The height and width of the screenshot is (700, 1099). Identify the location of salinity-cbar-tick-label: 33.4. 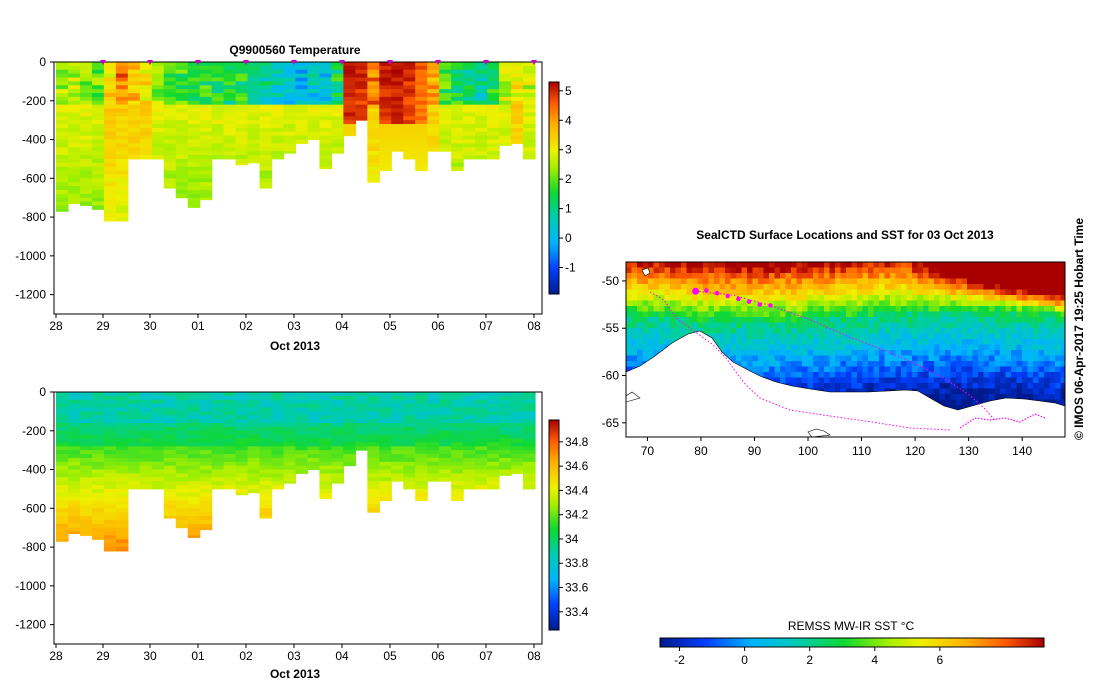
(577, 612).